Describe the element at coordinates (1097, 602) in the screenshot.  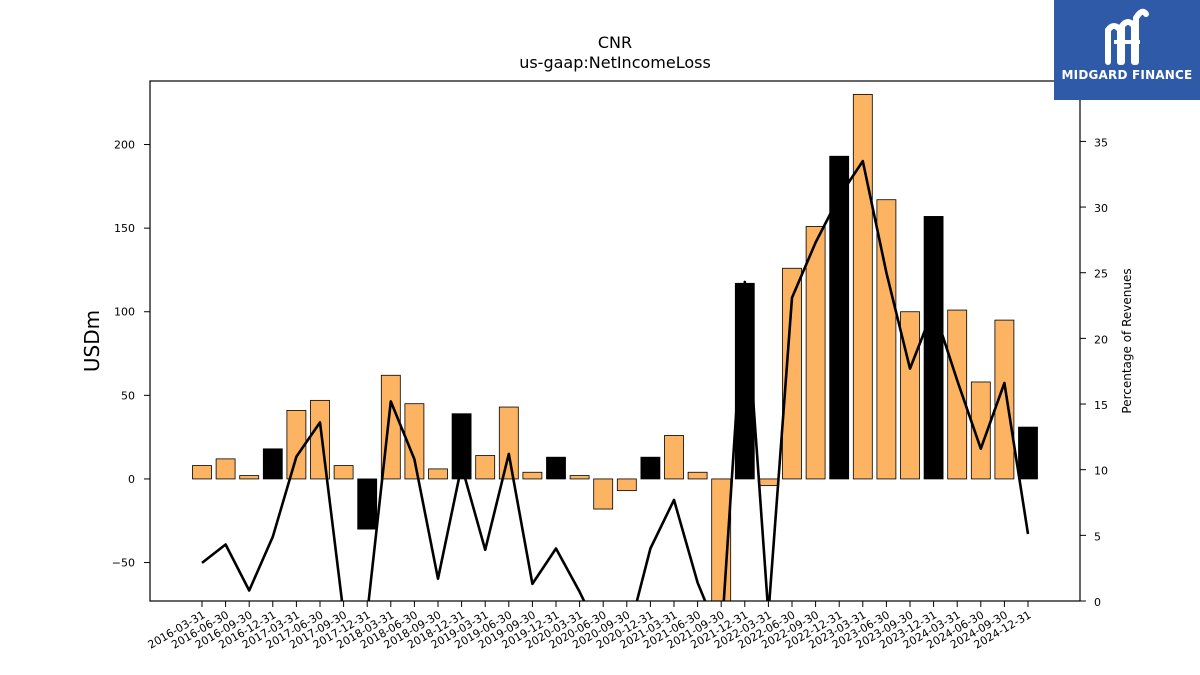
I see `y2-tick-label: 0` at that location.